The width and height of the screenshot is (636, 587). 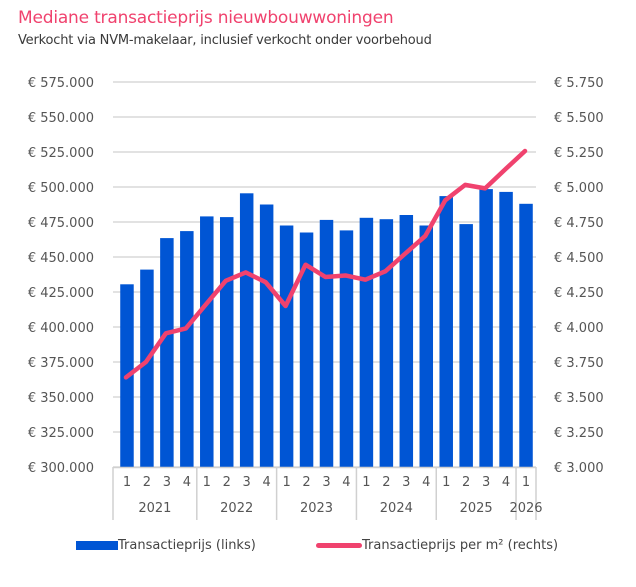 I want to click on year-label: 2022, so click(x=236, y=508).